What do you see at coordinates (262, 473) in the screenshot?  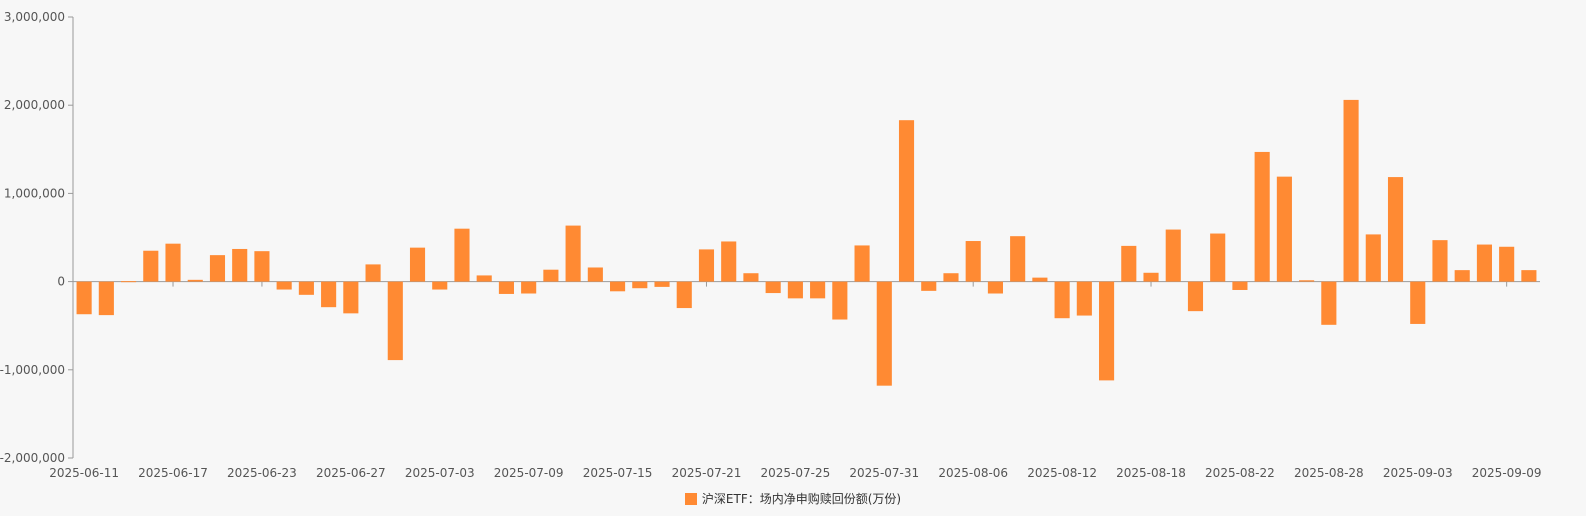 I see `x-tick-label: 2025-06-23` at bounding box center [262, 473].